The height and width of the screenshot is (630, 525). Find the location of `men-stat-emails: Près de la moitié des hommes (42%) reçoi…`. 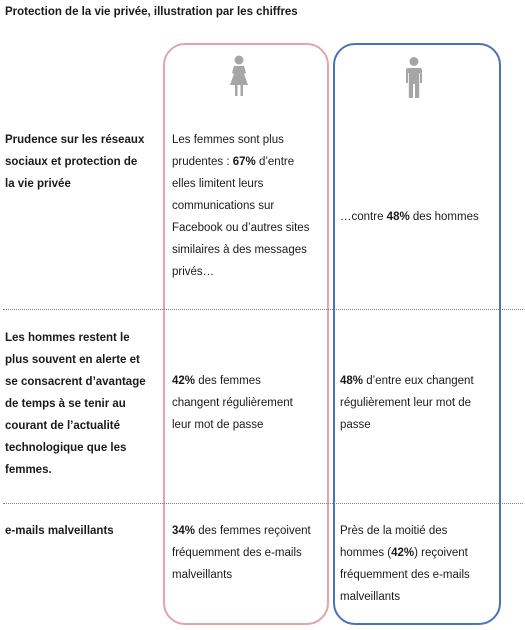

men-stat-emails: Près de la moitié des hommes (42%) reçoi… is located at coordinates (405, 564).